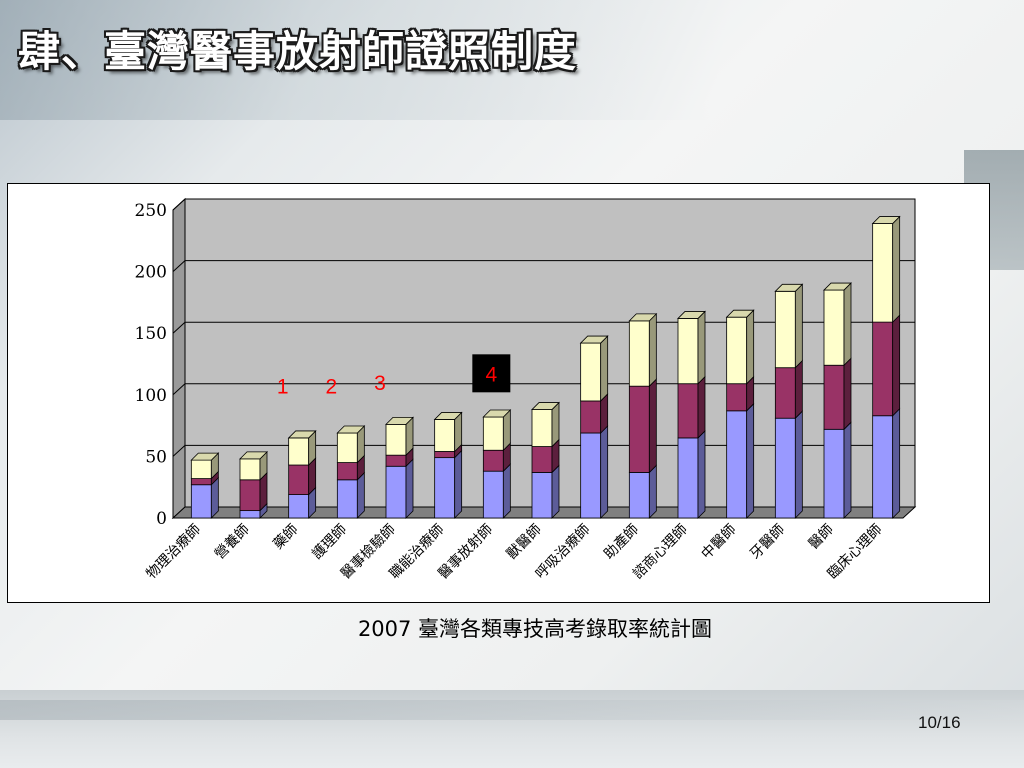  I want to click on chart-side-wall, so click(179, 358).